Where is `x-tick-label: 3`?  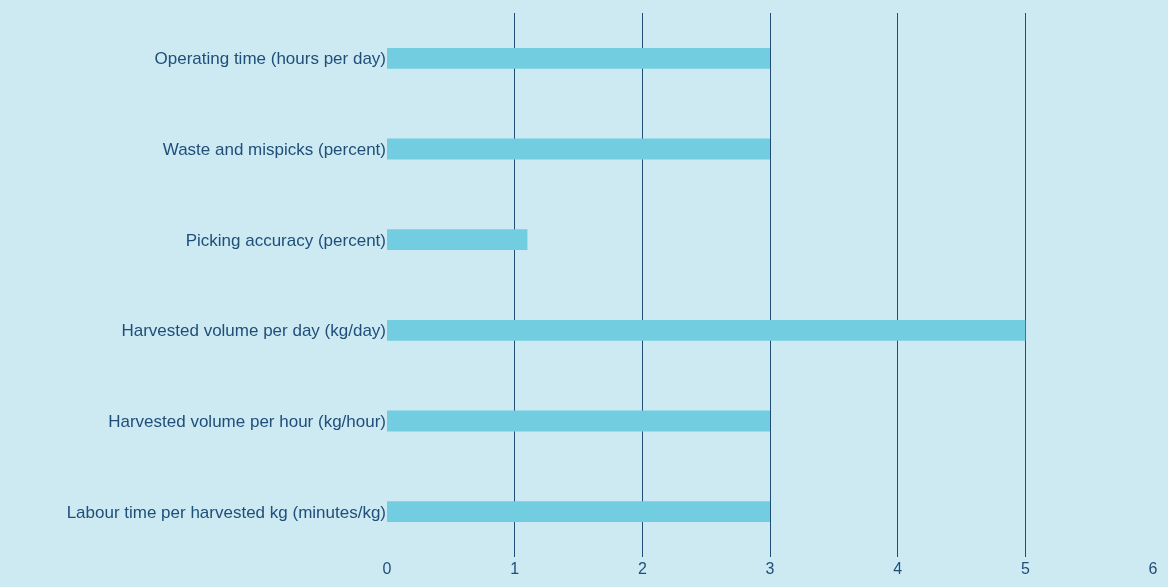
x-tick-label: 3 is located at coordinates (770, 568).